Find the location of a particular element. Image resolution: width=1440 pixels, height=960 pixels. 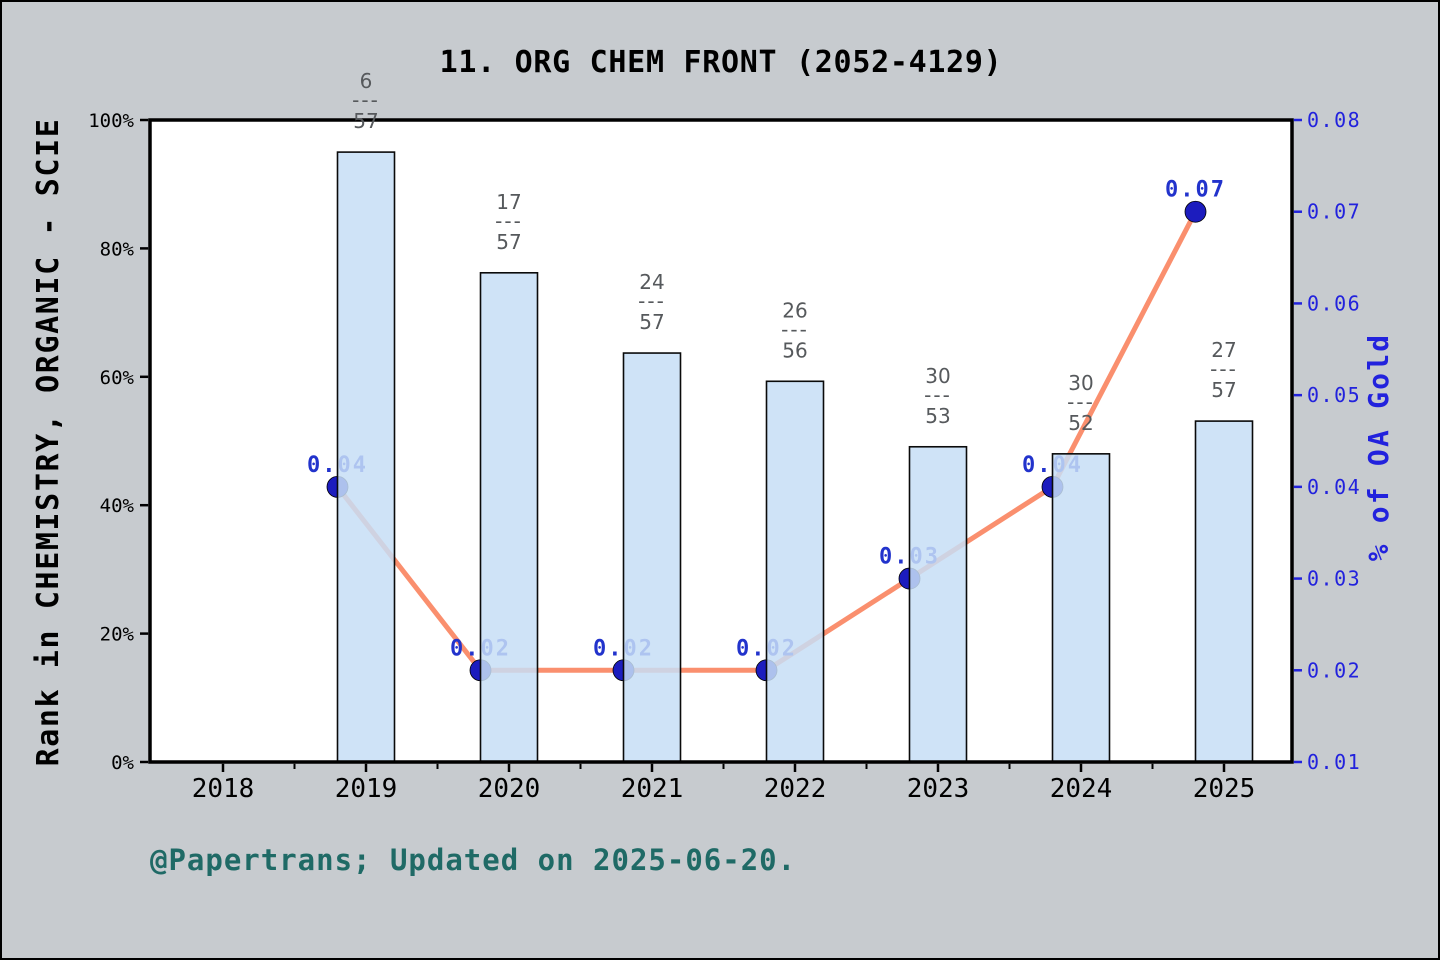

point-label-2025: 0.07 is located at coordinates (1195, 190).